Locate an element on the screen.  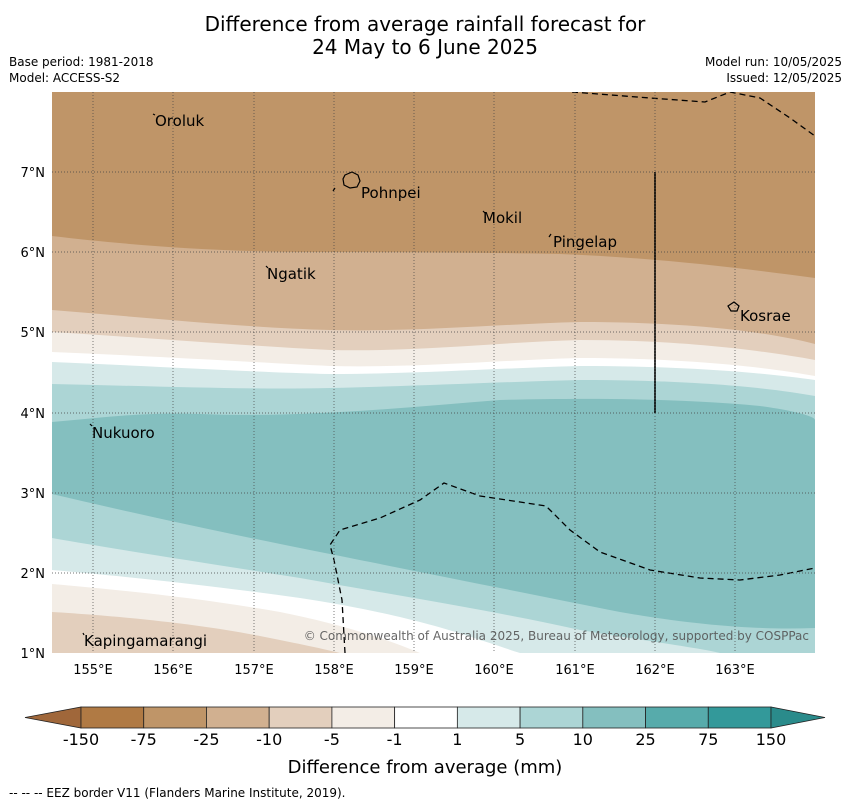
band-neg10-south is located at coordinates (196, 632).